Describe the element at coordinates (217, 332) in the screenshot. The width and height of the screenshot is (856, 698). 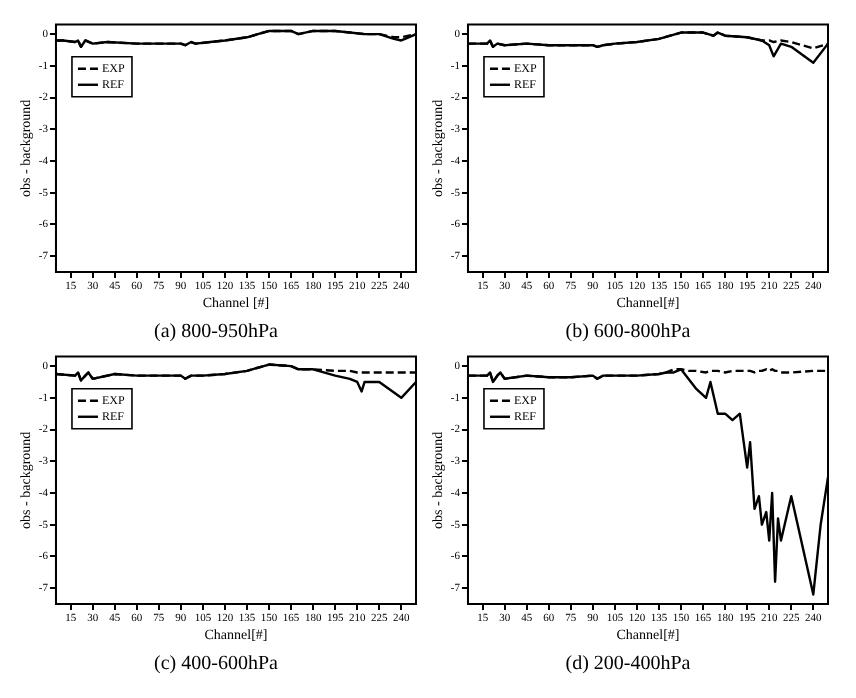
I see `text: (a) 800-950hPa` at that location.